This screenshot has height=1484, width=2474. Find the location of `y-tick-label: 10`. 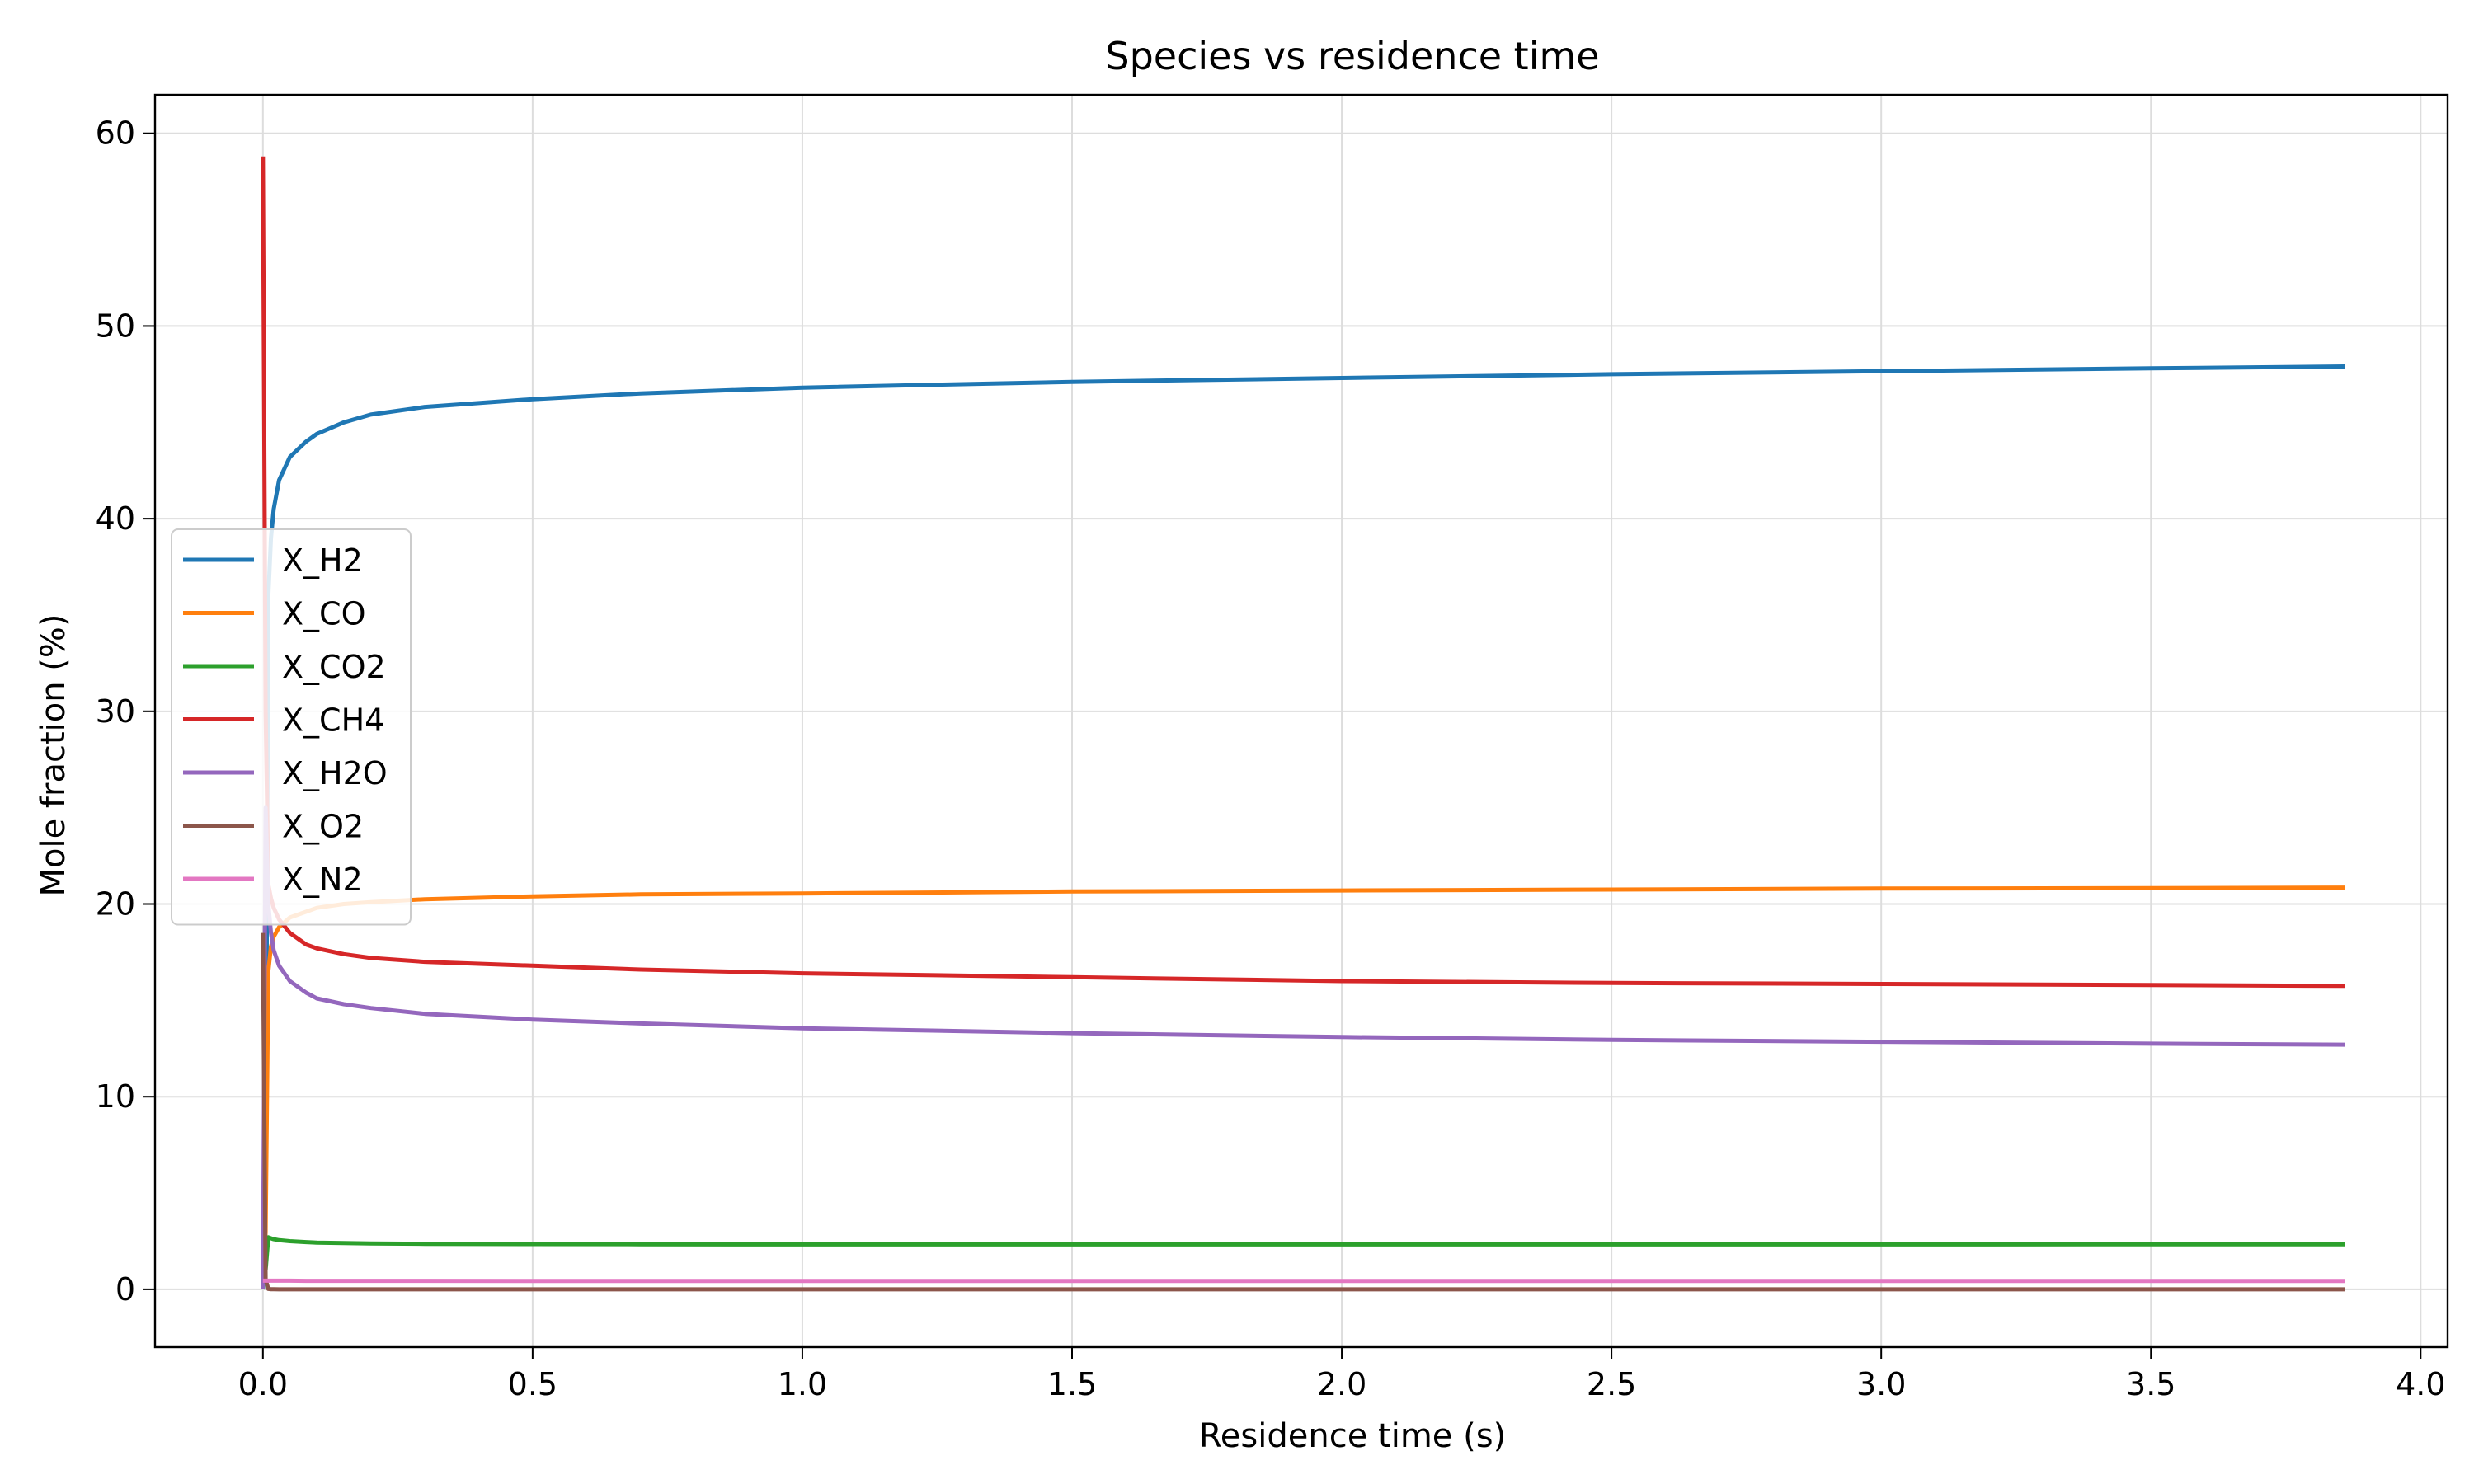

y-tick-label: 10 is located at coordinates (115, 1096).